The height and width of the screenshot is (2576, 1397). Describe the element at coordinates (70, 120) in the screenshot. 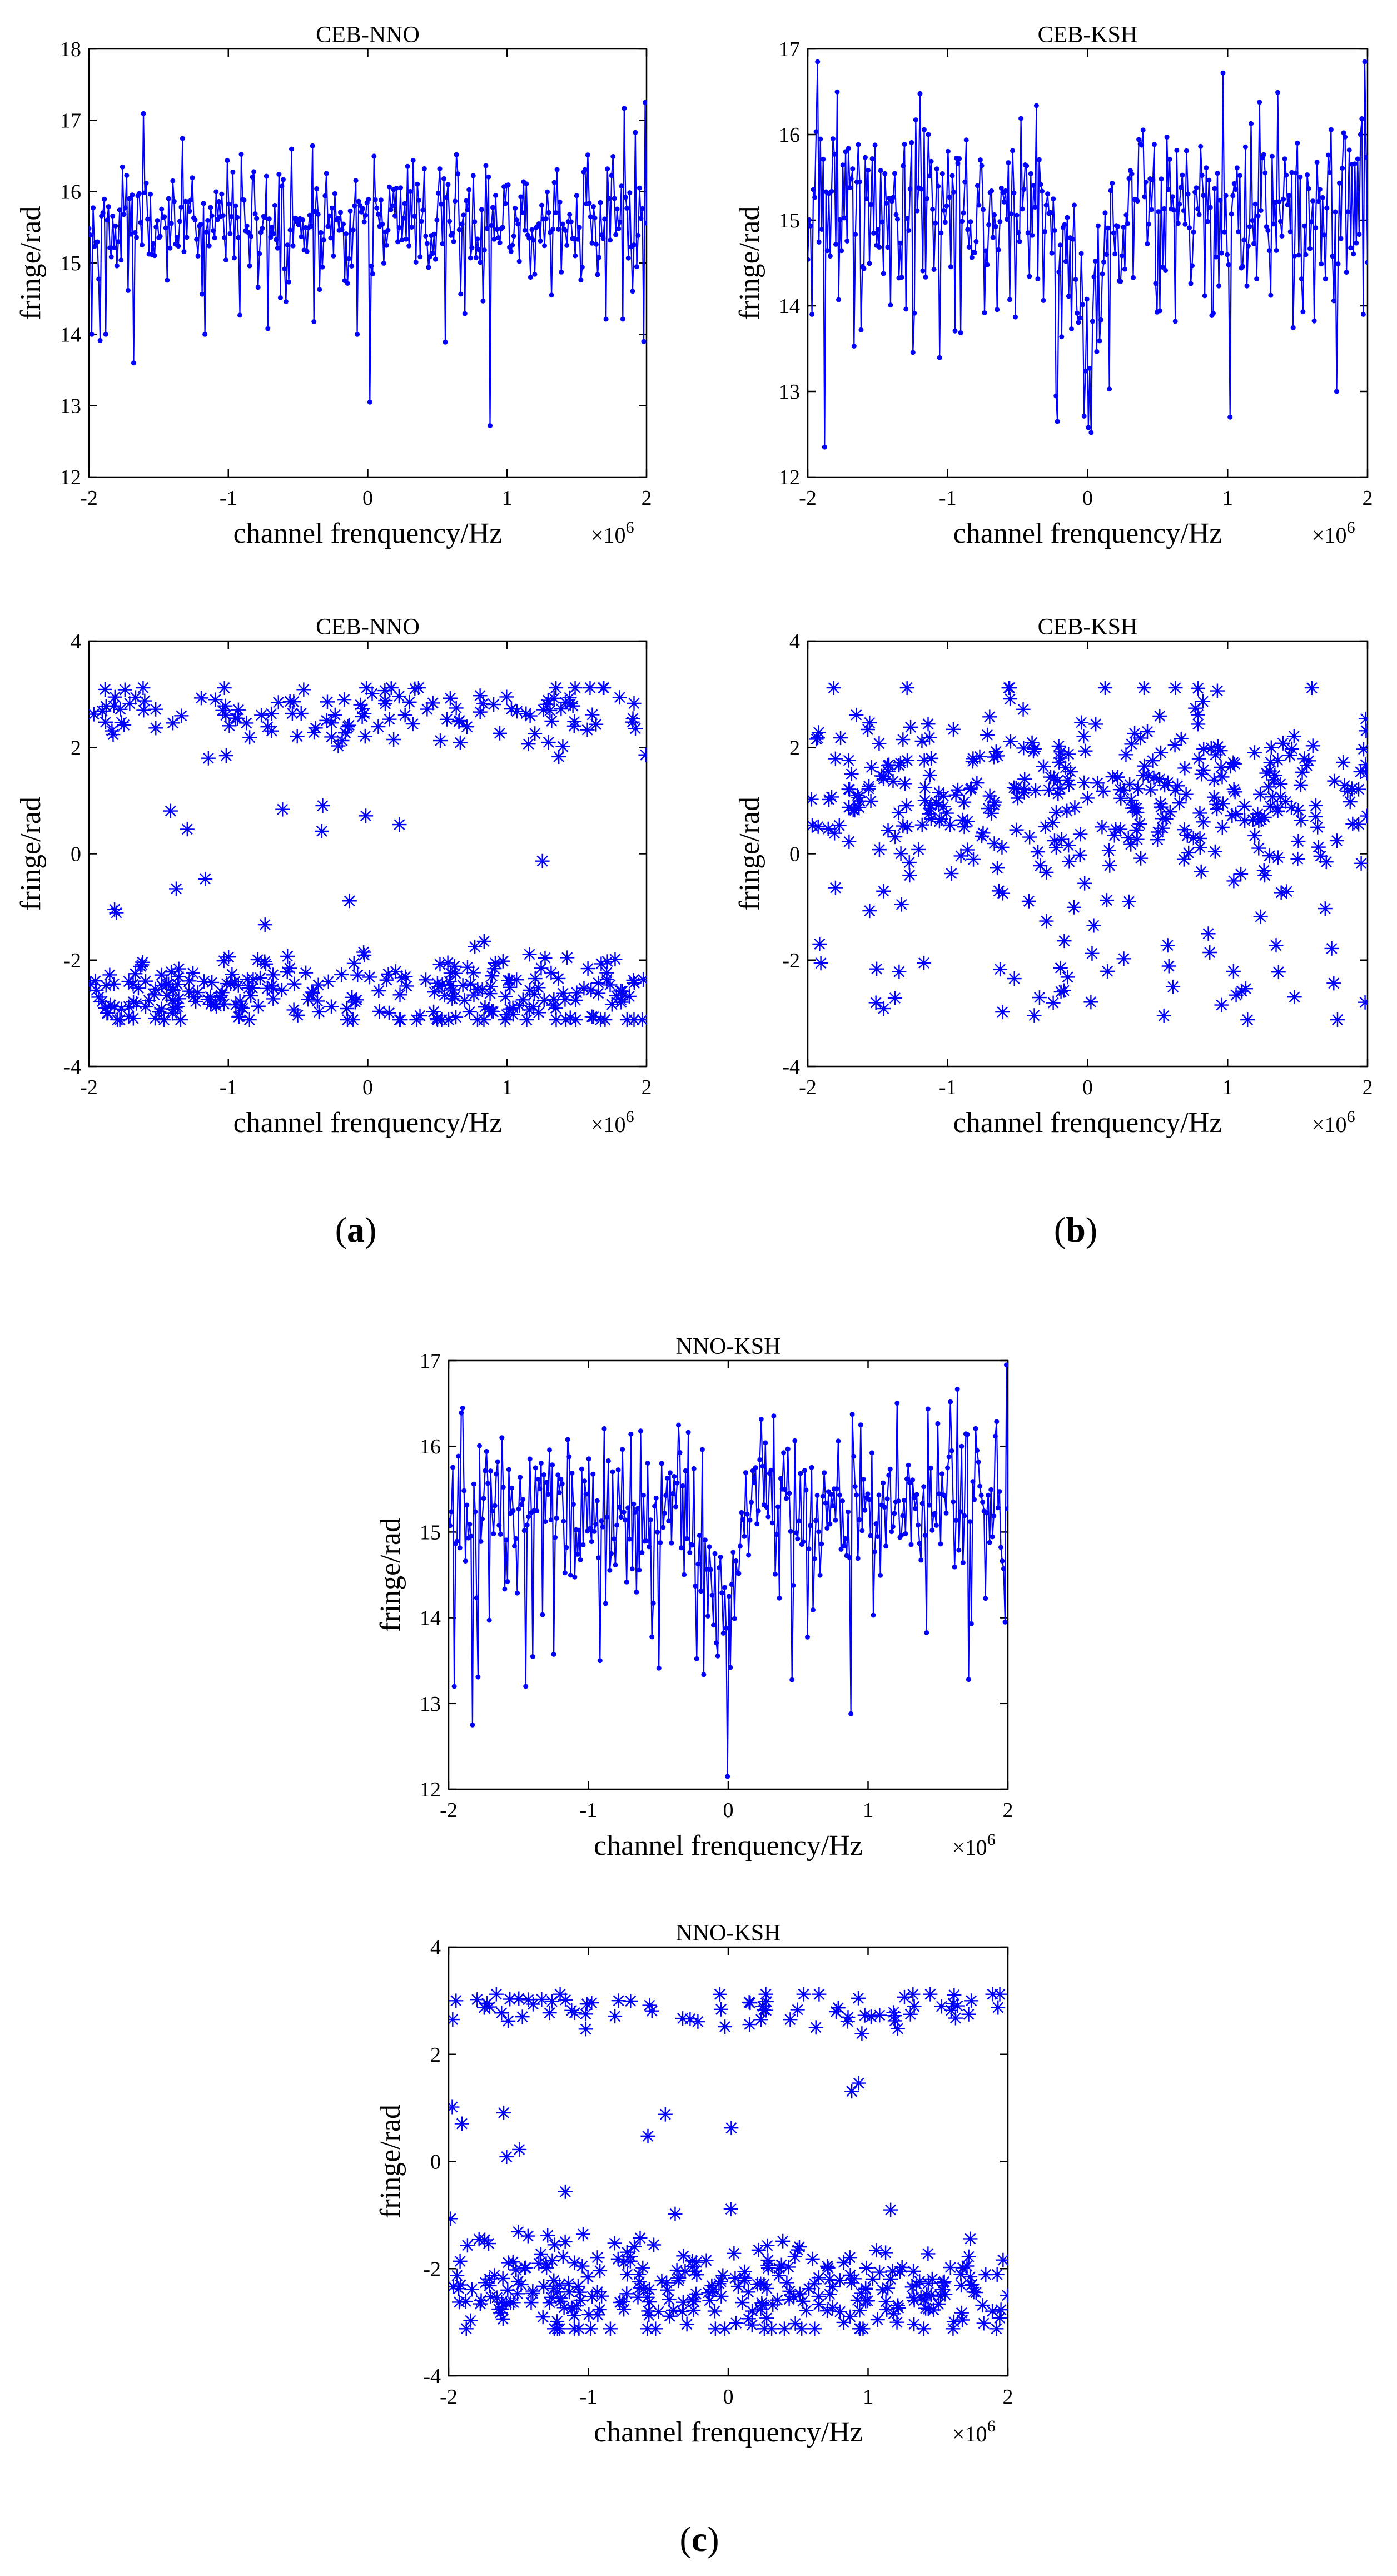

I see `y-tick-label: 17` at that location.